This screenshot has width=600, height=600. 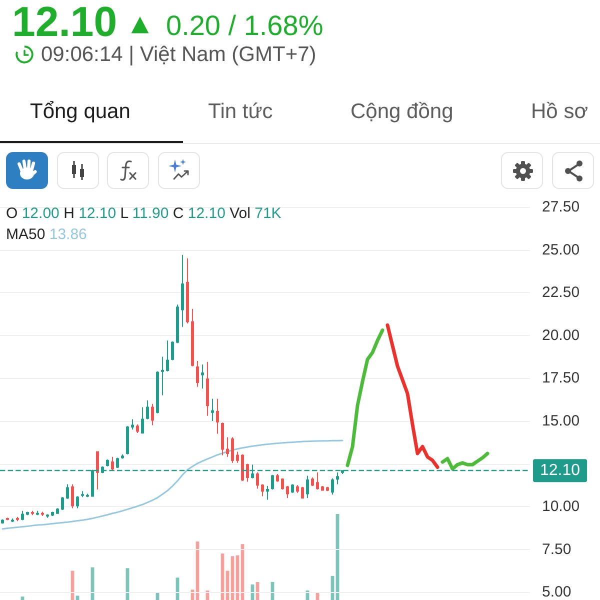 I want to click on chart-subtitle: 0.20 / 1.68%, so click(x=245, y=25).